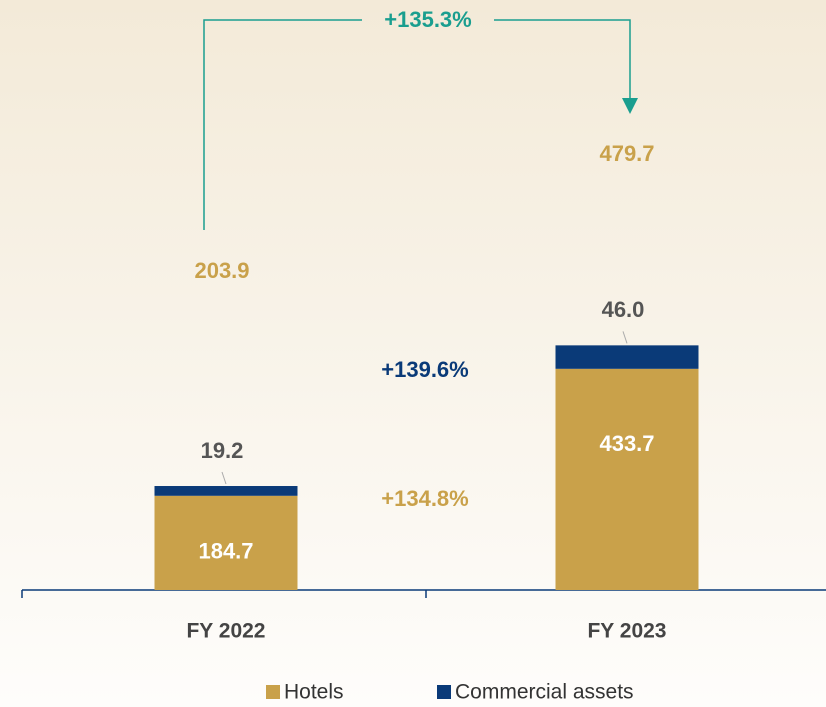 Image resolution: width=826 pixels, height=707 pixels. Describe the element at coordinates (222, 450) in the screenshot. I see `data-label: 19.2` at that location.